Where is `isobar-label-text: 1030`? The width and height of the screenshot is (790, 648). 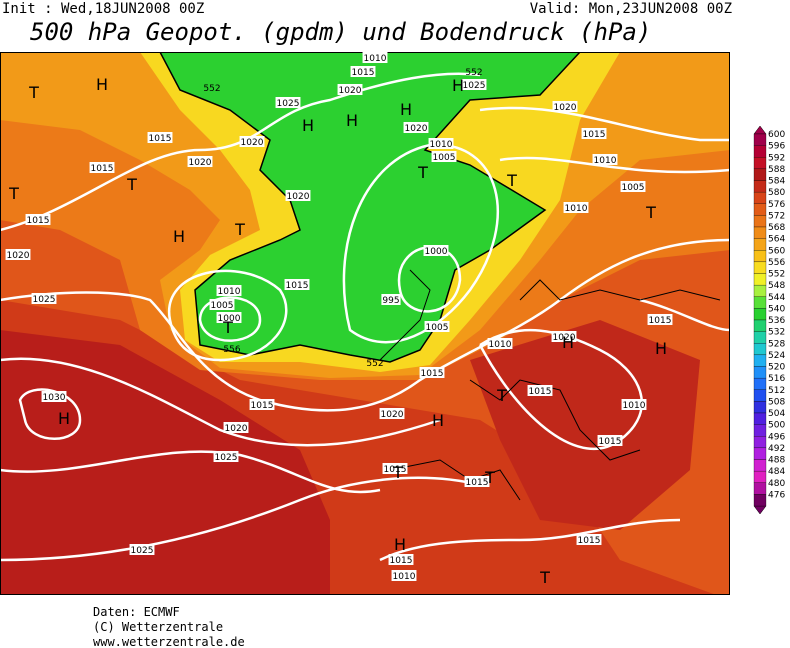
isobar-label-text: 1030 is located at coordinates (54, 398).